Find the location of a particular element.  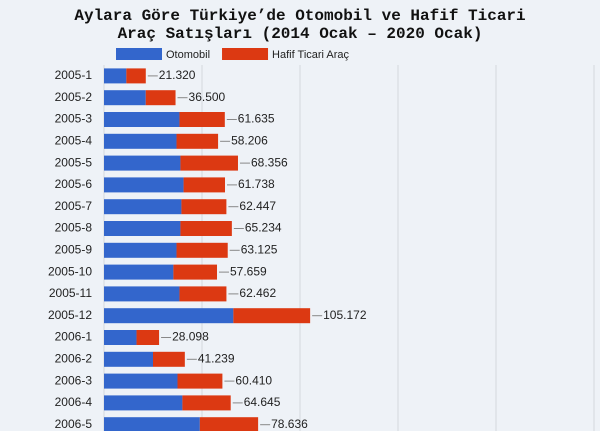

y-tick-label: 2006-3 is located at coordinates (74, 380).